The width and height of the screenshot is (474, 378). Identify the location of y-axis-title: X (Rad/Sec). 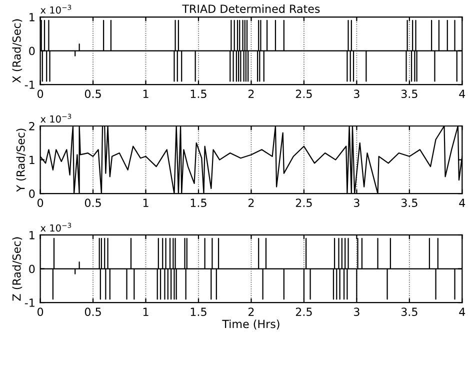
(17, 51).